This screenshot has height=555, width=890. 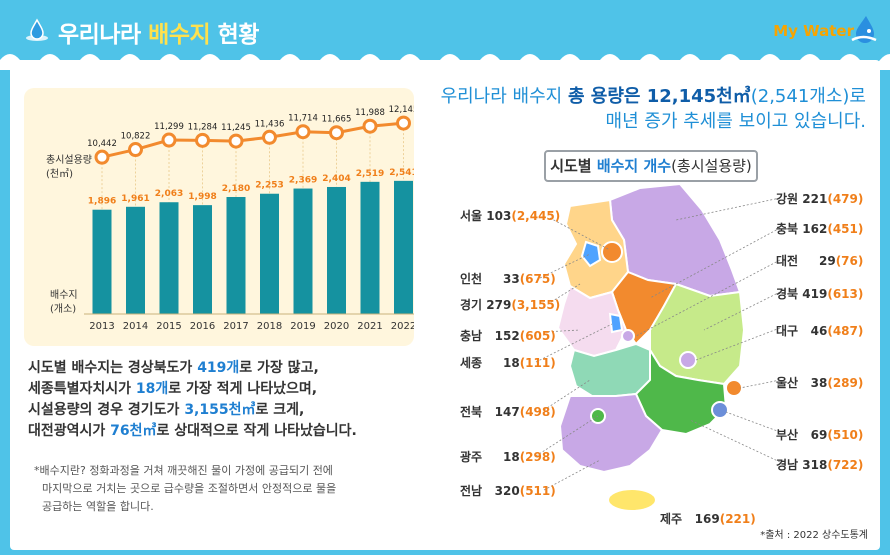 I want to click on region-name: 경북, so click(x=787, y=294).